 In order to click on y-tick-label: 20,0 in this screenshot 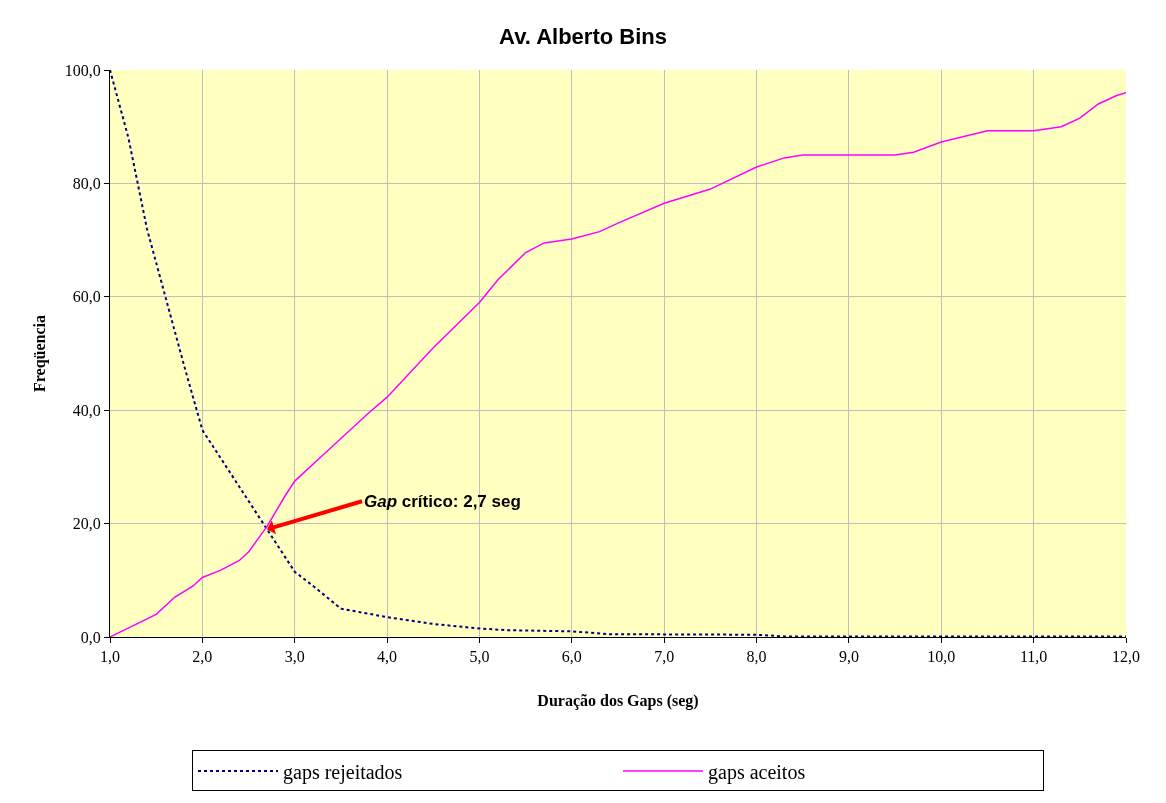, I will do `click(86, 524)`.